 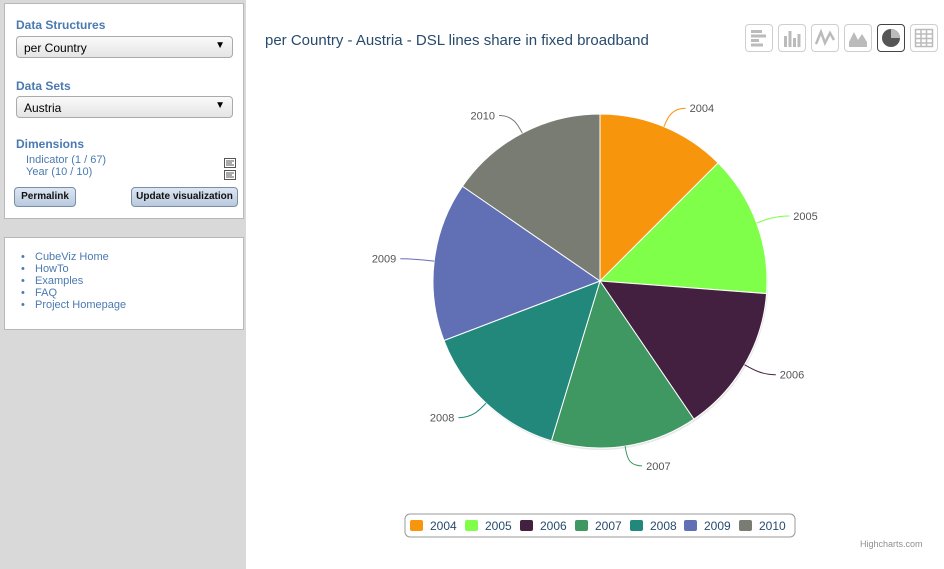 I want to click on connector-2004, so click(x=674, y=117).